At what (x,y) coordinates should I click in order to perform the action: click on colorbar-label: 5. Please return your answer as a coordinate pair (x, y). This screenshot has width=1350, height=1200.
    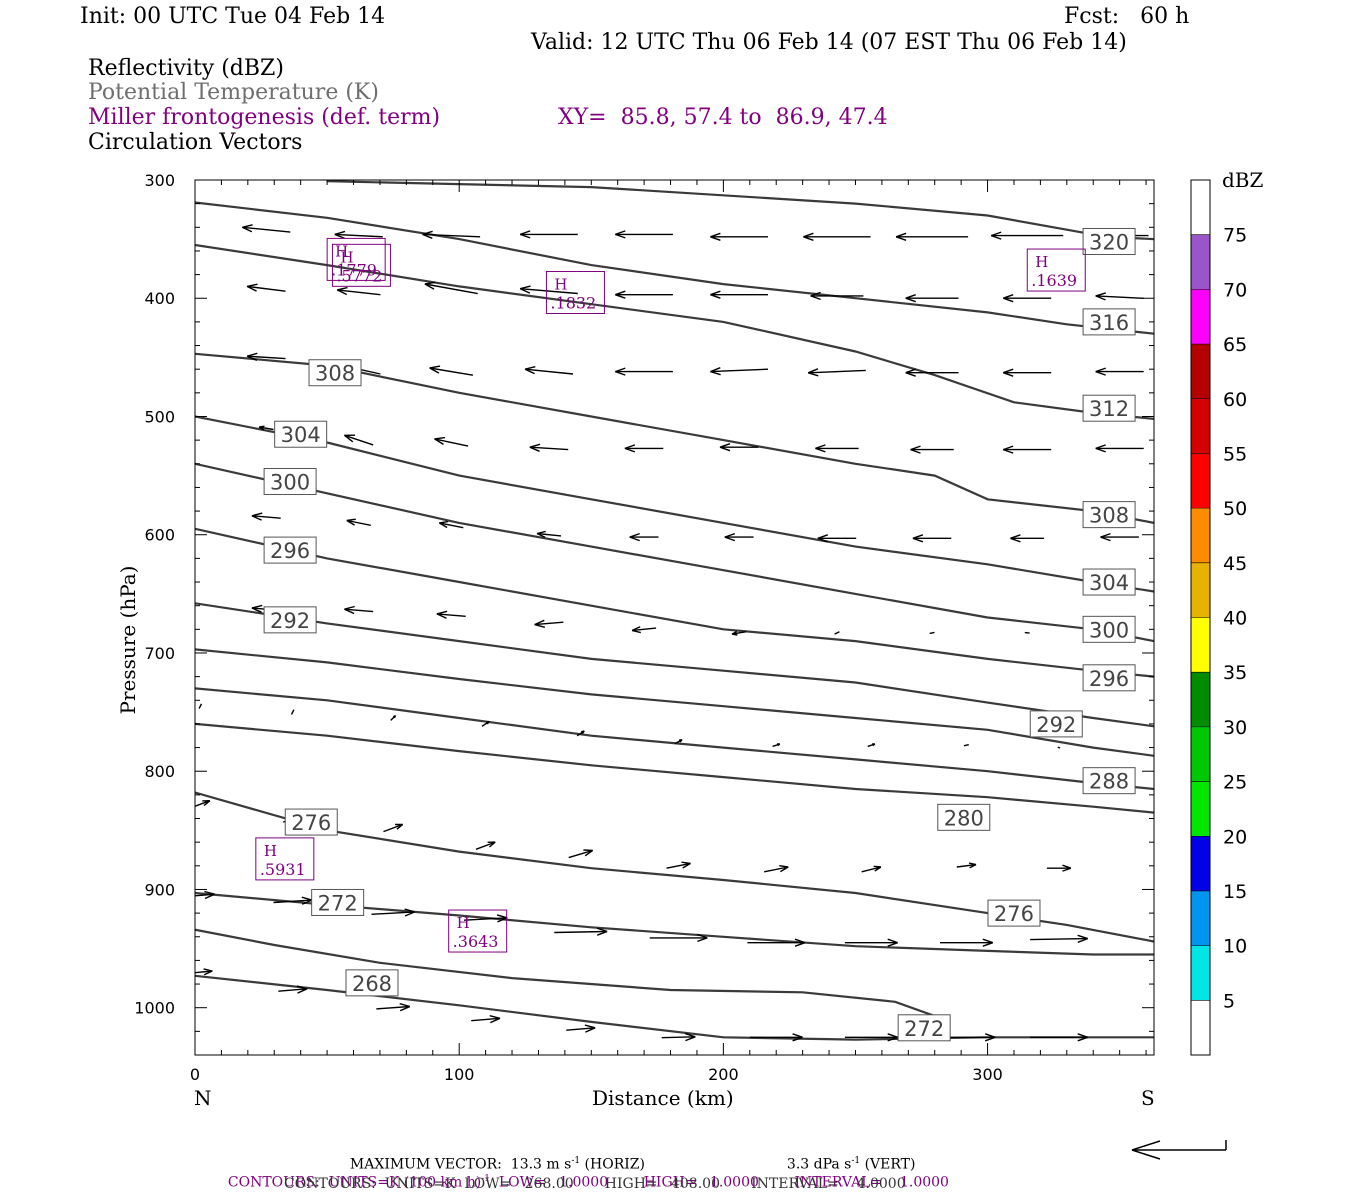
    Looking at the image, I should click on (1229, 1001).